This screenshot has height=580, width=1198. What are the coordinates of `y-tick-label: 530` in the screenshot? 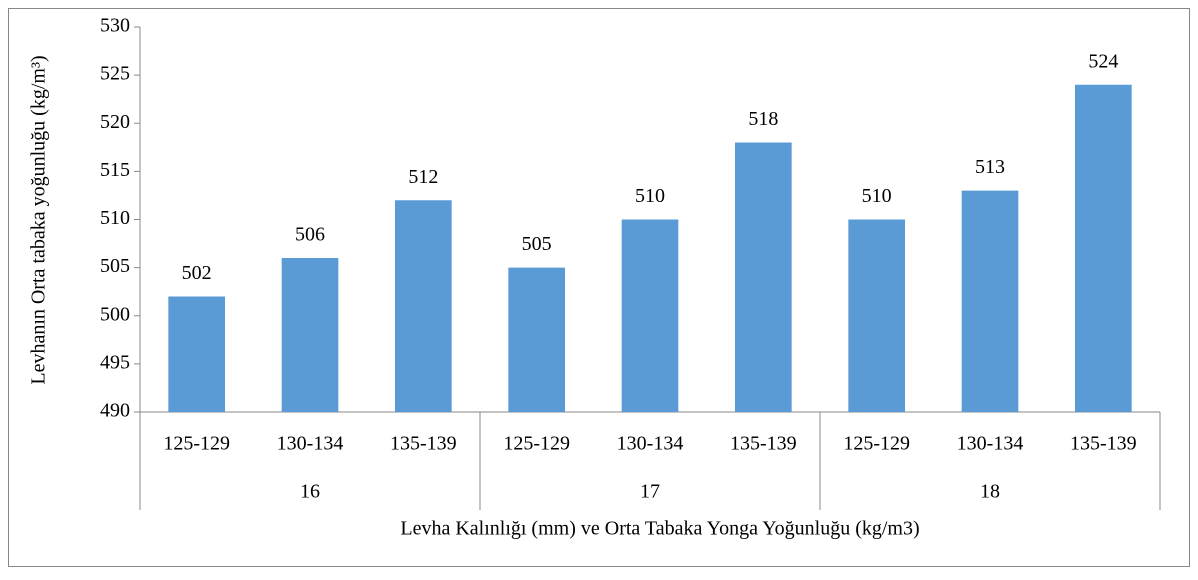 It's located at (115, 26).